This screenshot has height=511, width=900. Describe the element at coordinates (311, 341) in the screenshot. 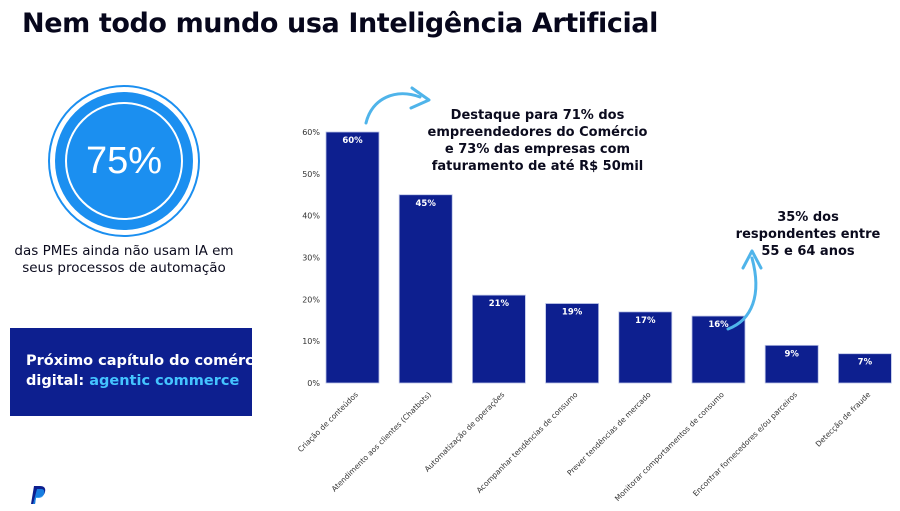

I see `y-tick-label: 10%` at that location.